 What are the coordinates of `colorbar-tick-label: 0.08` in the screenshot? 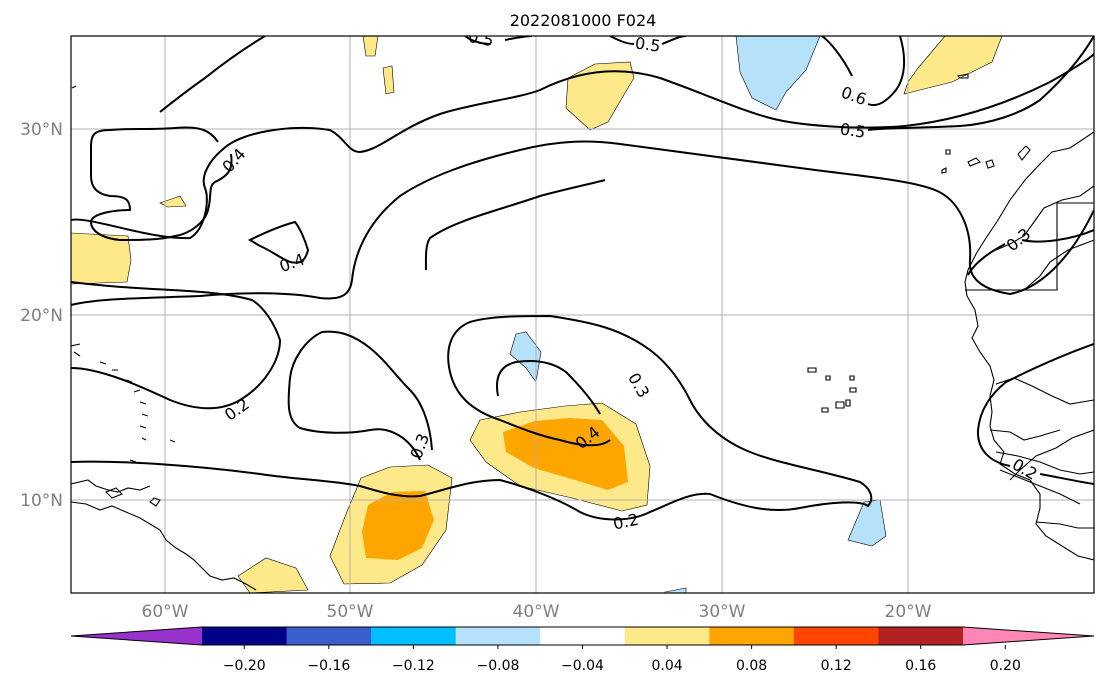 It's located at (751, 666).